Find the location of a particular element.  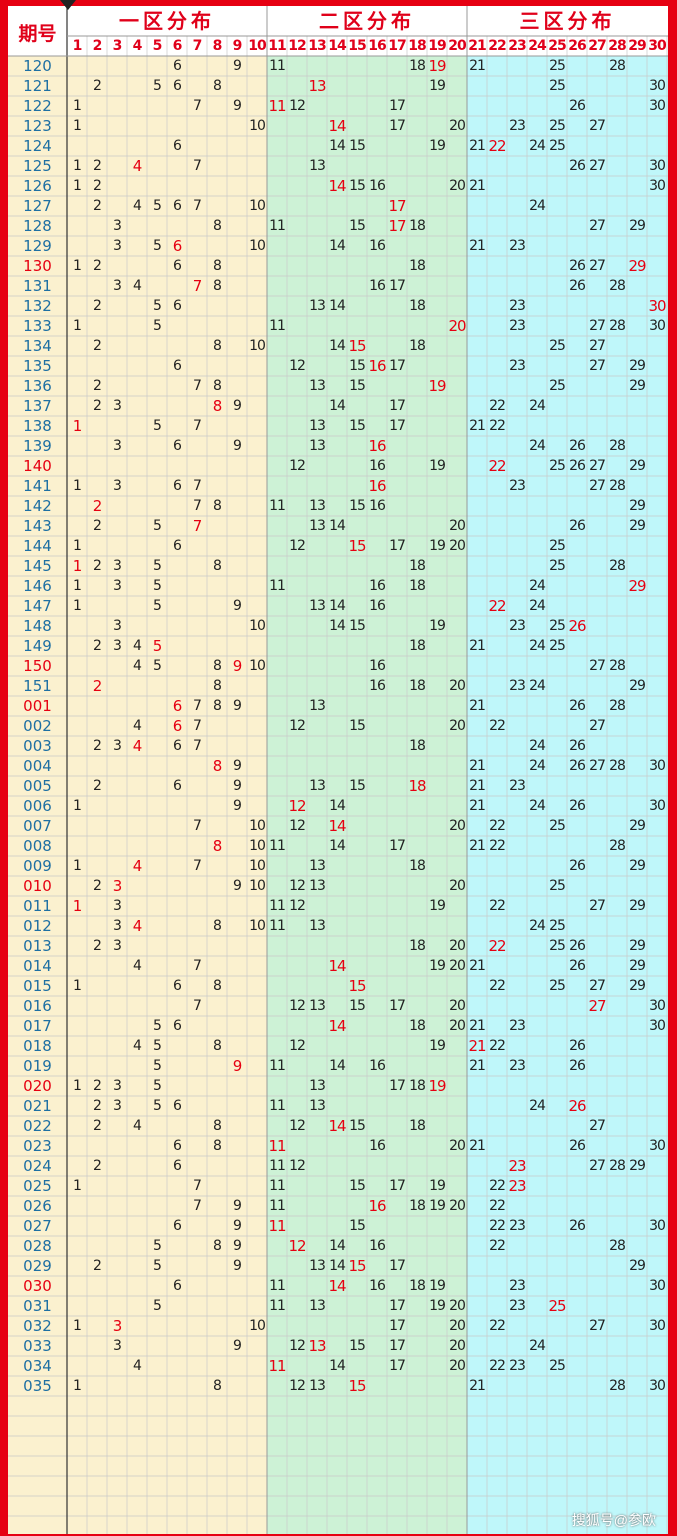

period-number: 134 is located at coordinates (37, 346).